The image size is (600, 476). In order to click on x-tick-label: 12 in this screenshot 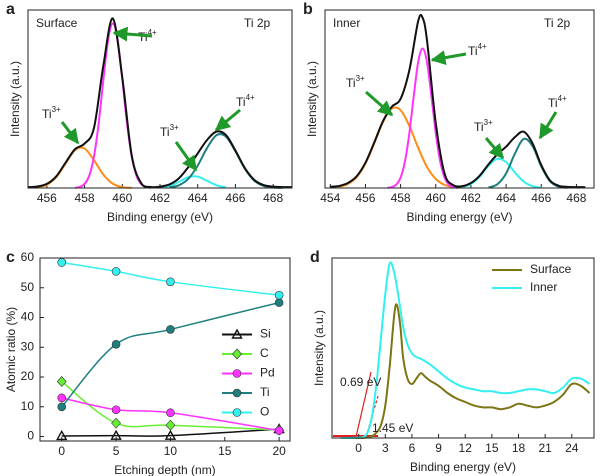, I will do `click(466, 448)`.